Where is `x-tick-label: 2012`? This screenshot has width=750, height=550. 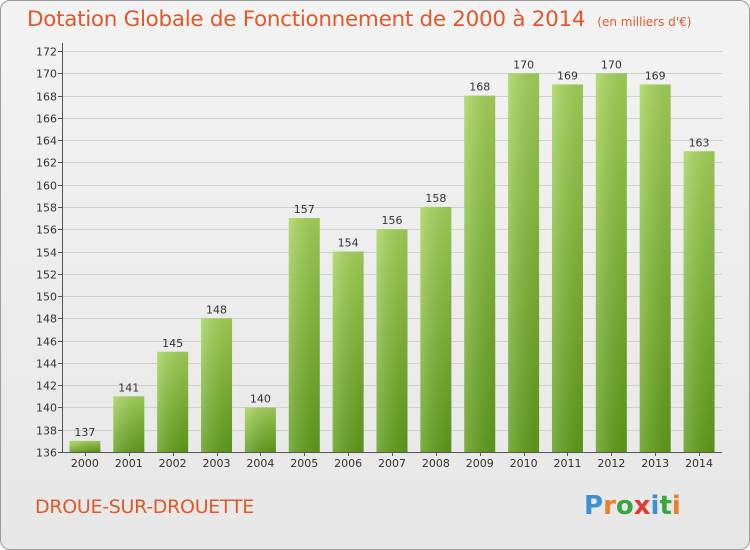
x-tick-label: 2012 is located at coordinates (611, 463).